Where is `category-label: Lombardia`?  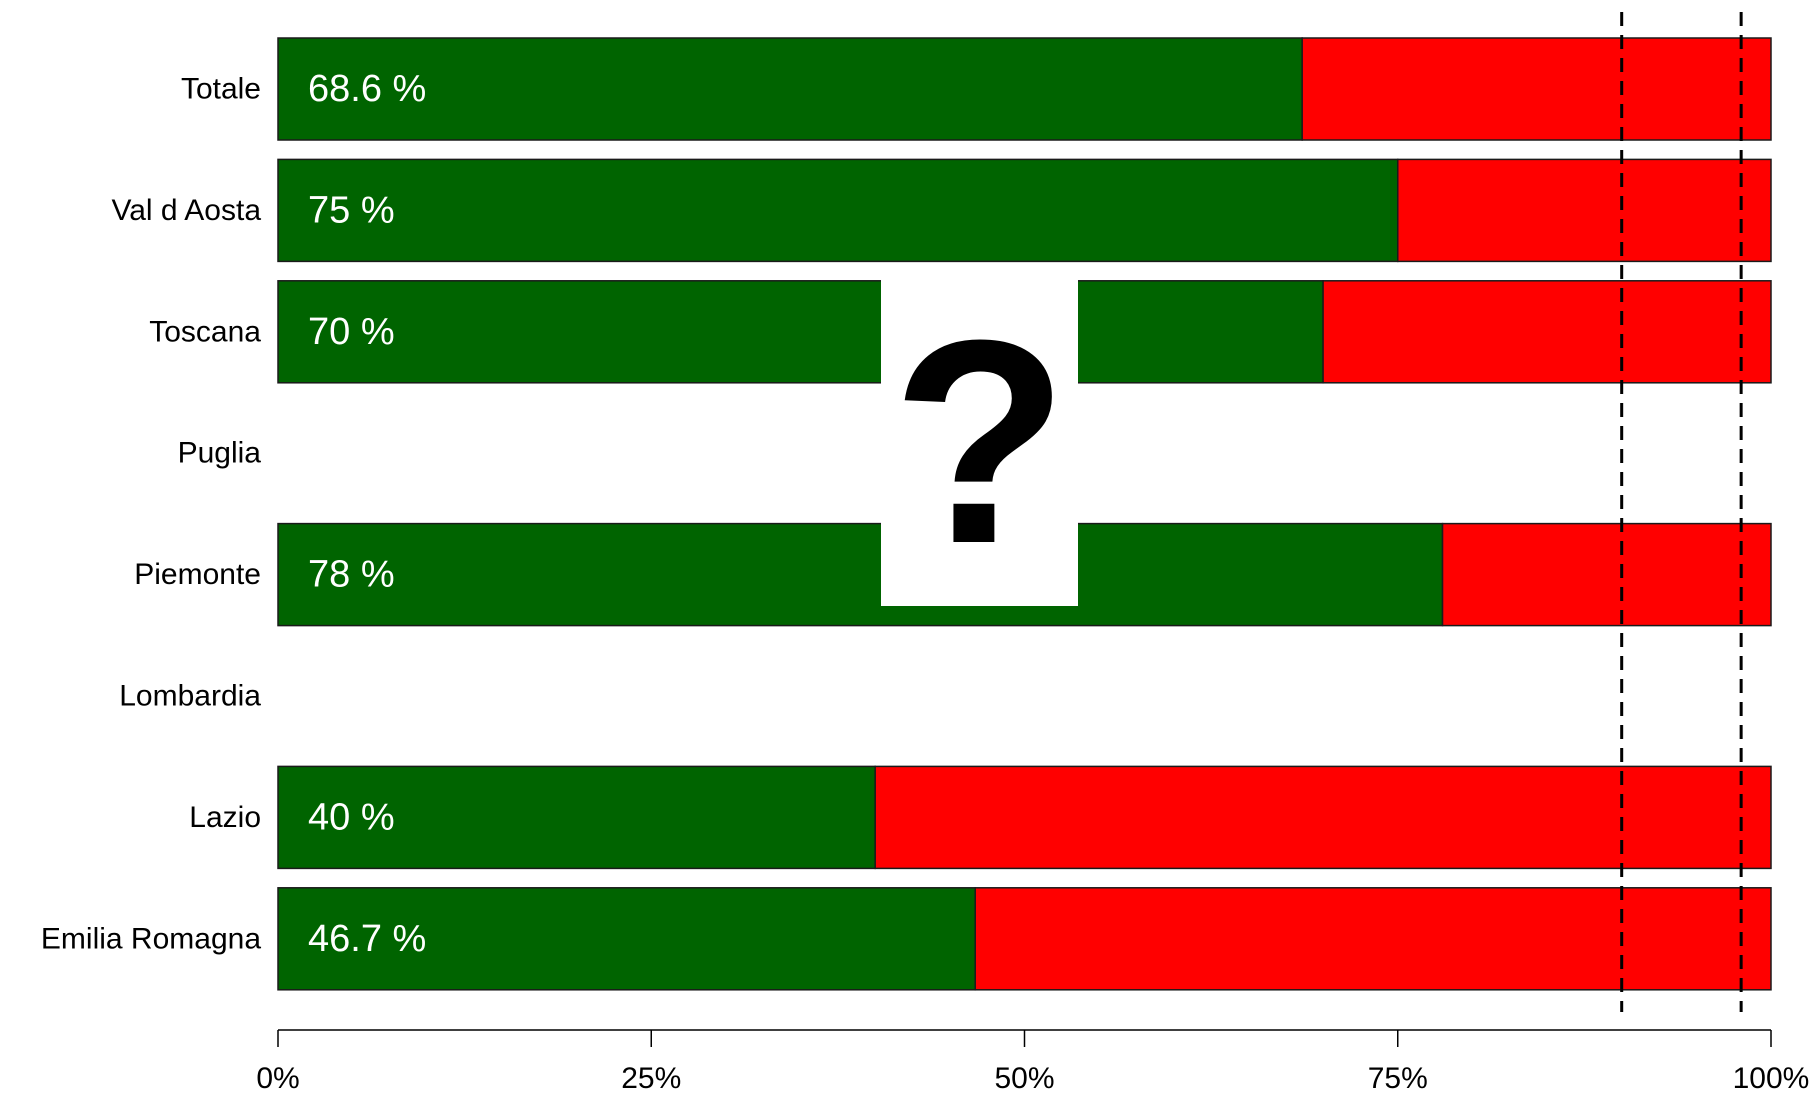
category-label: Lombardia is located at coordinates (190, 696).